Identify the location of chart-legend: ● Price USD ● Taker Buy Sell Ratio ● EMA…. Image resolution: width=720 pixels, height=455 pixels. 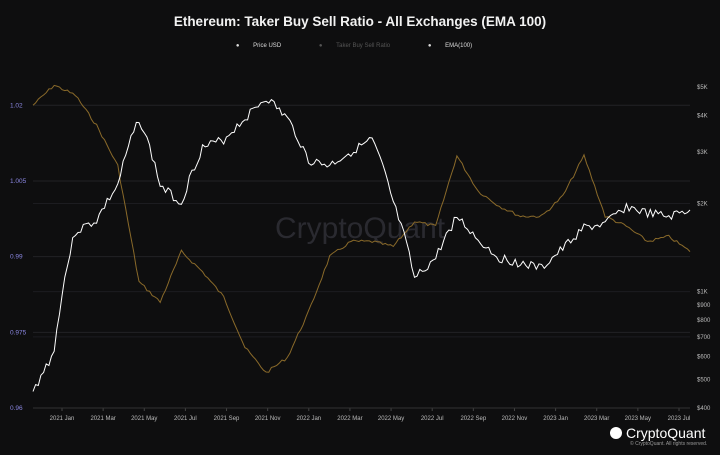
(360, 46).